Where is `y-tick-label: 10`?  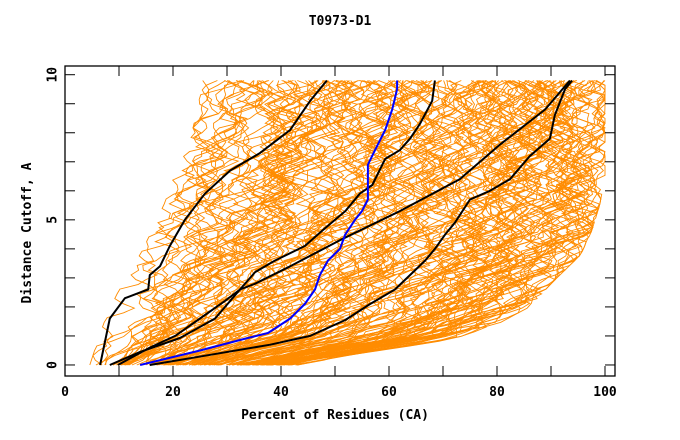 y-tick-label: 10 is located at coordinates (53, 75).